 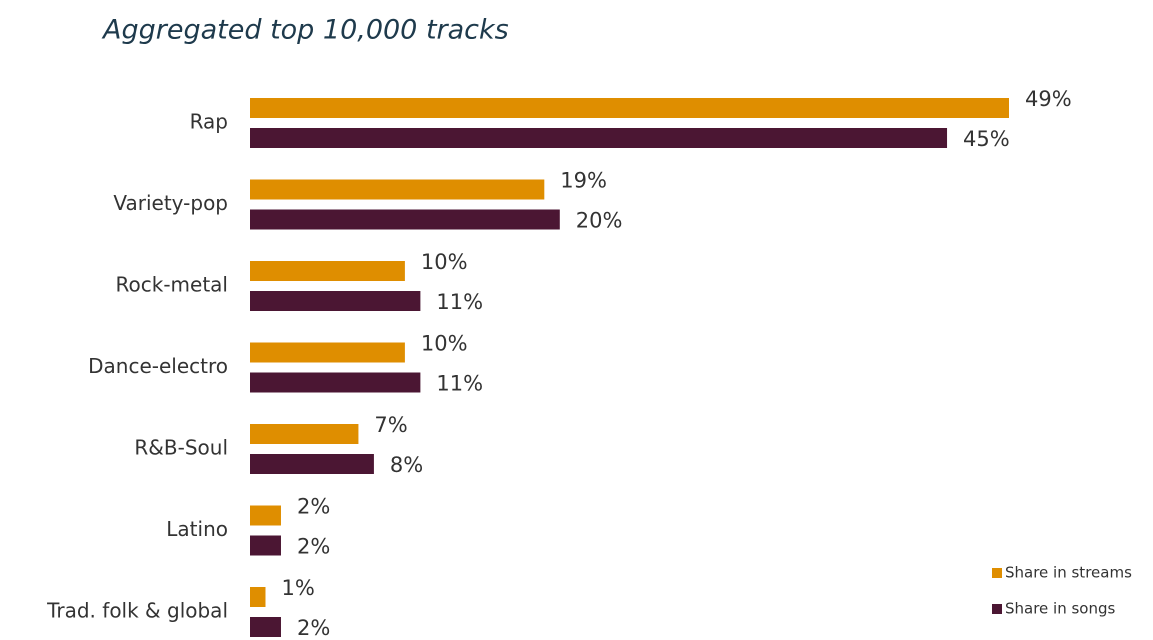 What do you see at coordinates (158, 366) in the screenshot?
I see `category-label: Dance-electro` at bounding box center [158, 366].